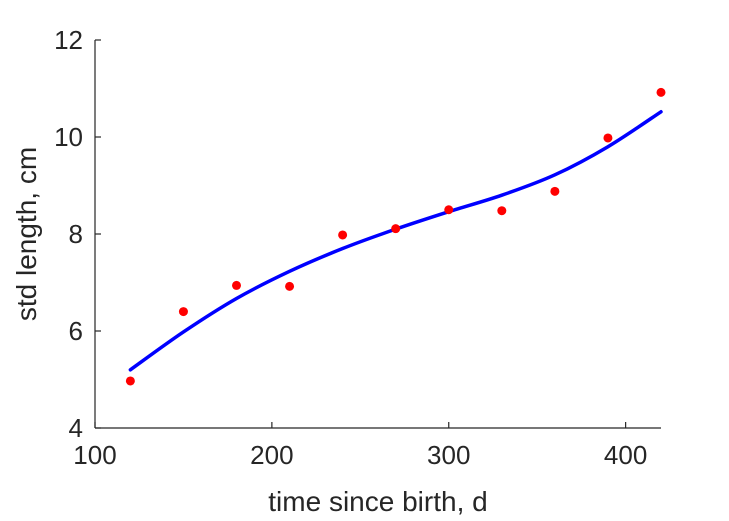 The height and width of the screenshot is (521, 729). What do you see at coordinates (76, 428) in the screenshot?
I see `y-tick-label-0: 4` at bounding box center [76, 428].